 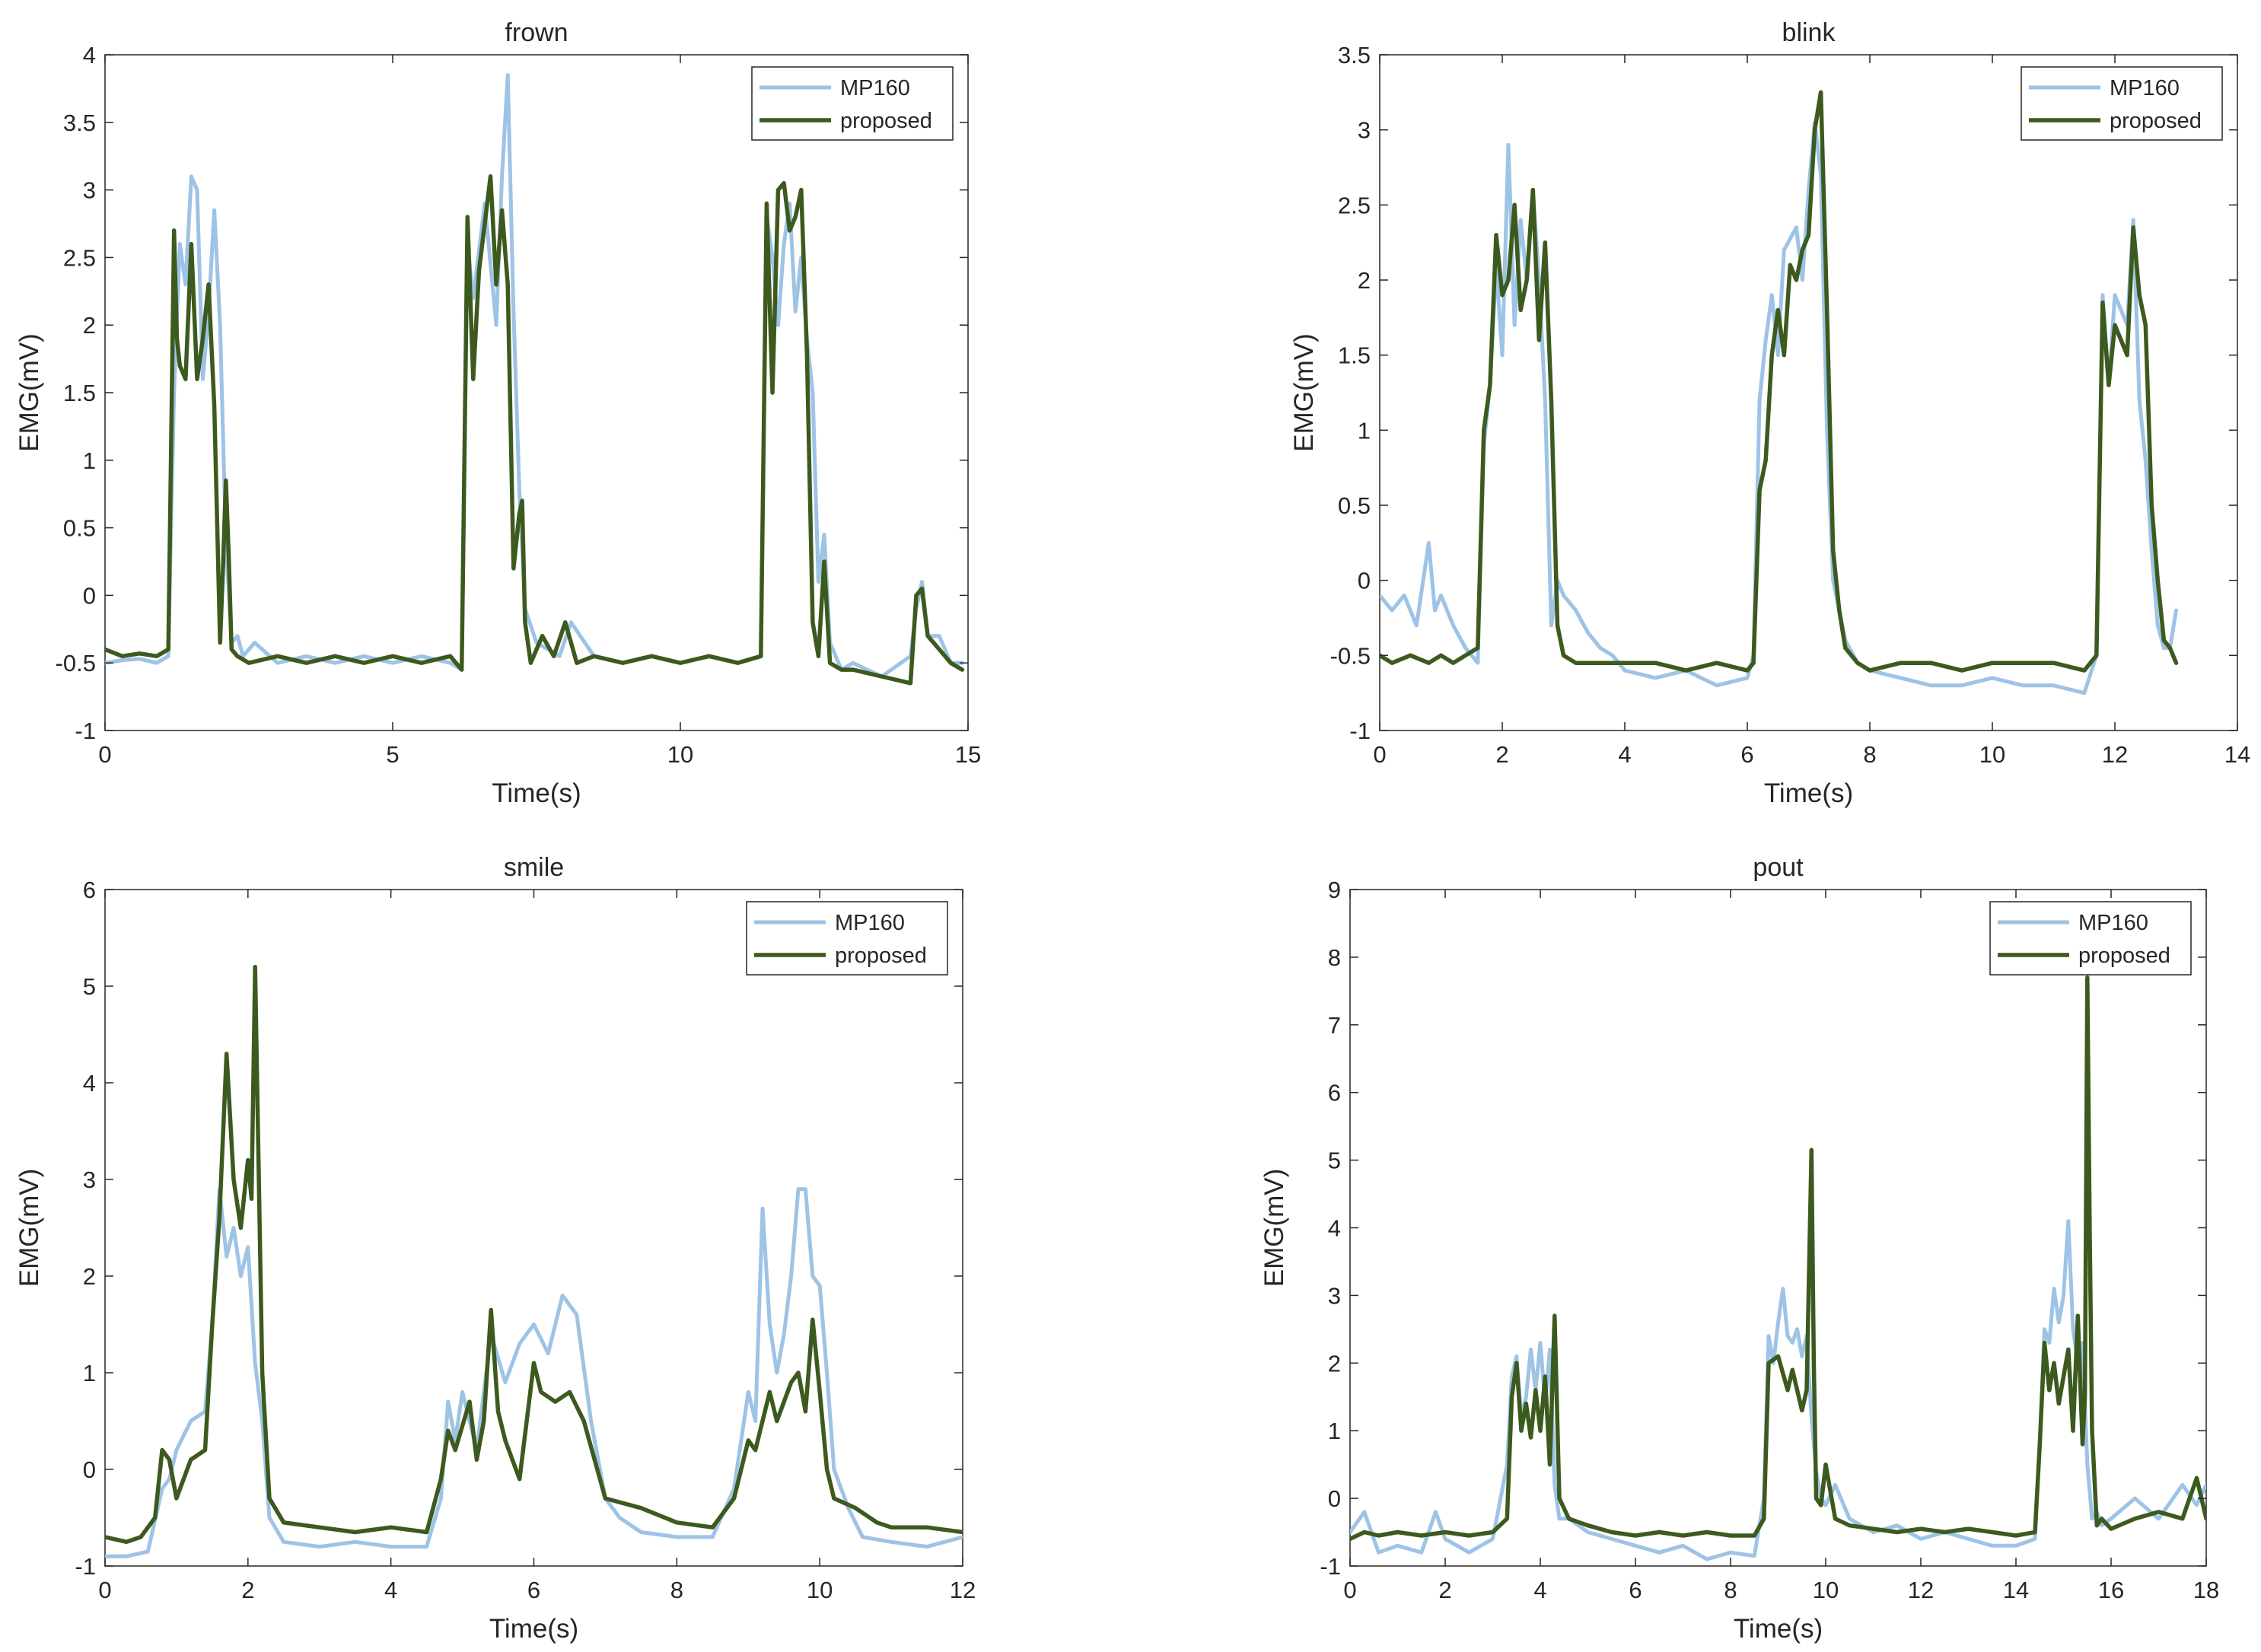 I want to click on chart-frown-ytick-label: 2, so click(x=90, y=325).